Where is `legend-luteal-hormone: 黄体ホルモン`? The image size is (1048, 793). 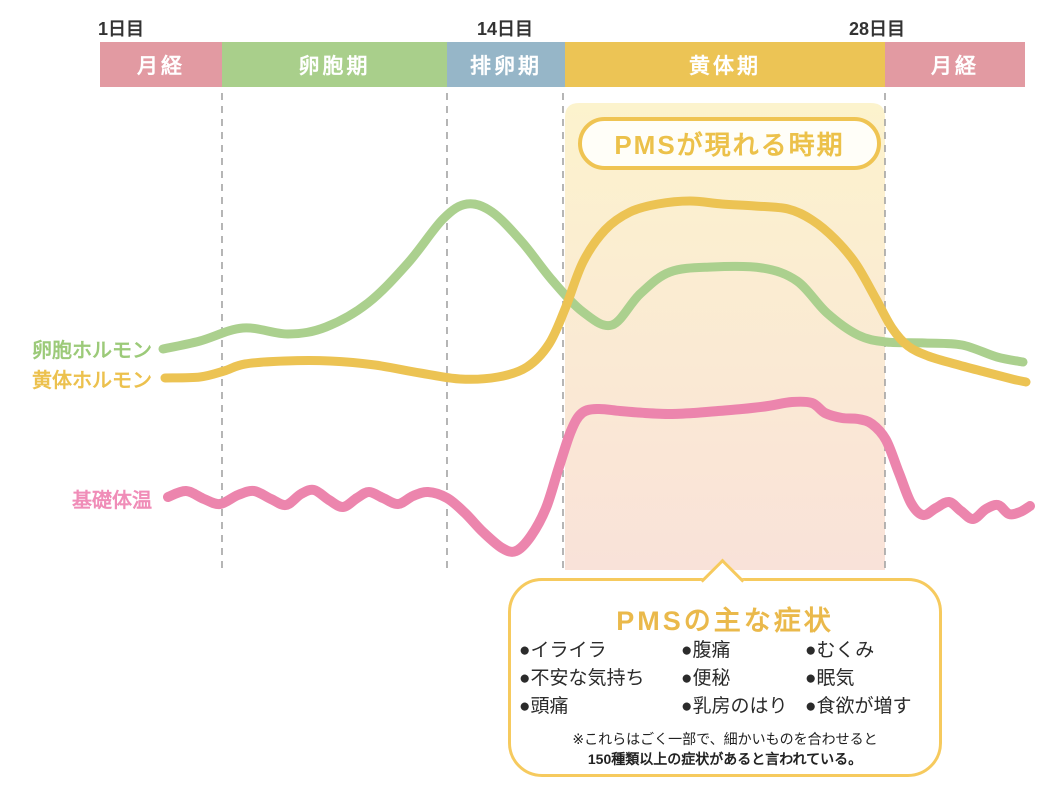
legend-luteal-hormone: 黄体ホルモン is located at coordinates (92, 381).